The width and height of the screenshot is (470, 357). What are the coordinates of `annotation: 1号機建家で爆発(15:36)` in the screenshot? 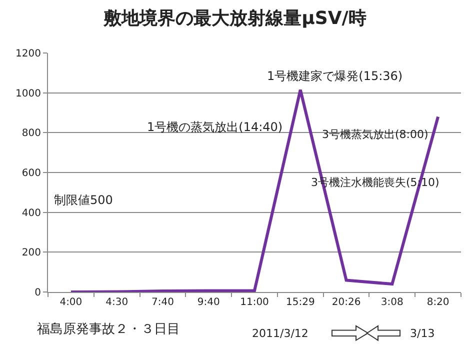 It's located at (335, 76).